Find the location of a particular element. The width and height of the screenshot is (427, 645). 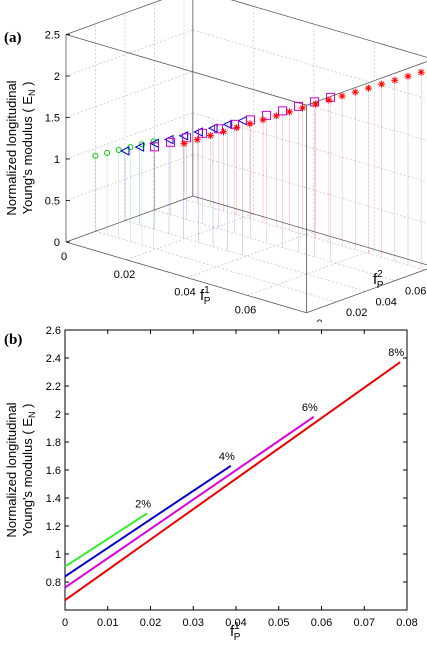

b-x-tick-label: 0 is located at coordinates (65, 623).